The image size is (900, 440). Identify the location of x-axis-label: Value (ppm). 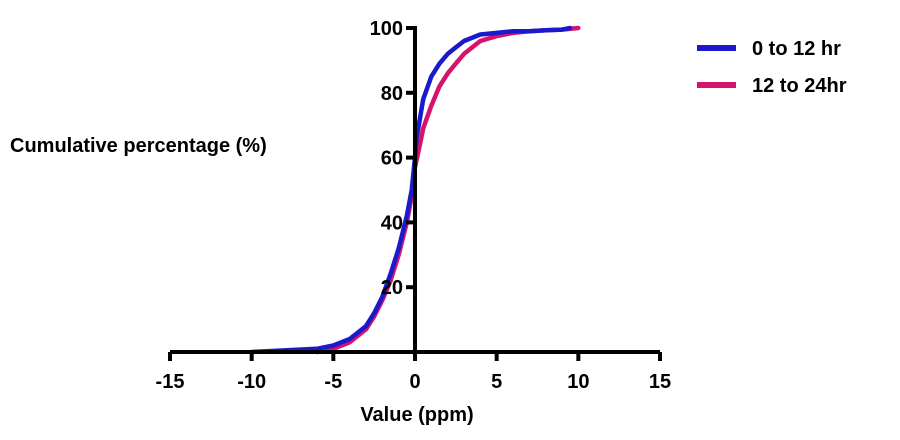
(416, 415).